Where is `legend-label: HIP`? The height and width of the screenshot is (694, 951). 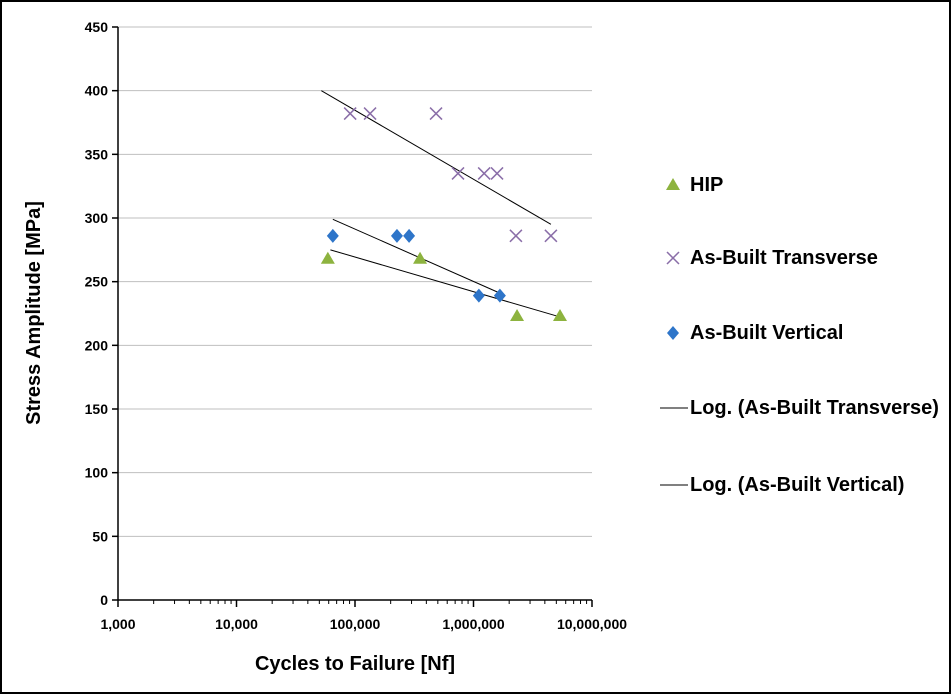 legend-label: HIP is located at coordinates (707, 185).